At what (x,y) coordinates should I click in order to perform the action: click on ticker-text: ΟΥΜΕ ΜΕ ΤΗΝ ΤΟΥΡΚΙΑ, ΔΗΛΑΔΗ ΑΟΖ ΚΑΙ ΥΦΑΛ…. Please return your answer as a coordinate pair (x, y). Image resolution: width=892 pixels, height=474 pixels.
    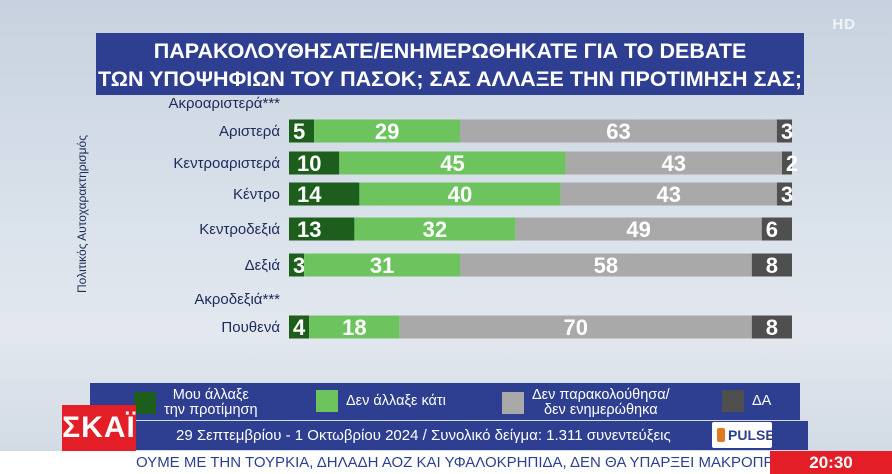
    Looking at the image, I should click on (487, 462).